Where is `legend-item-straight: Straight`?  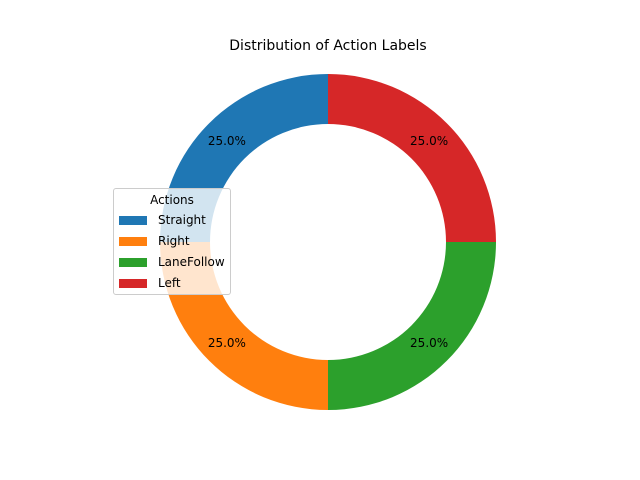
legend-item-straight: Straight is located at coordinates (162, 220).